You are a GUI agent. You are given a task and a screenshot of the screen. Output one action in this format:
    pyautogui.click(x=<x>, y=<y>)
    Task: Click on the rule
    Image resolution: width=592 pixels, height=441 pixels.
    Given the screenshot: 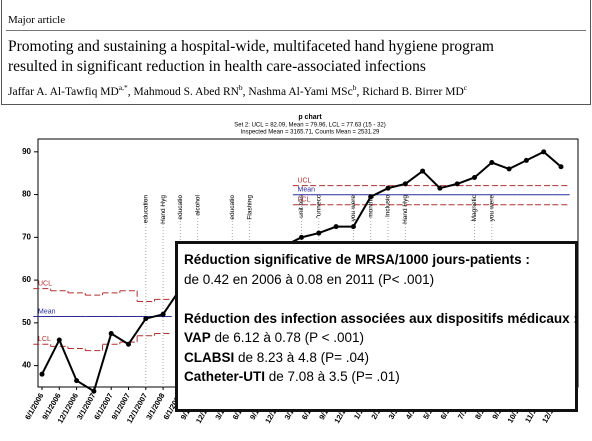 What is the action you would take?
    pyautogui.click(x=296, y=30)
    